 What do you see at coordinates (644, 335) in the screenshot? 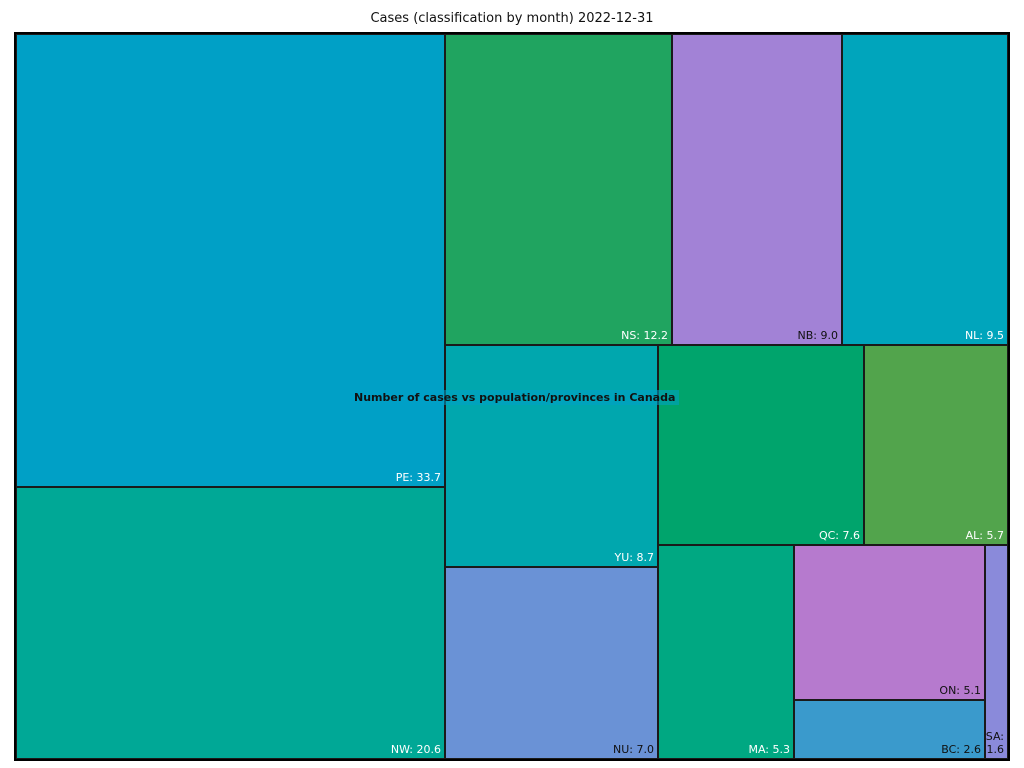
I see `treemap-tile-label: NS: 12.2` at bounding box center [644, 335].